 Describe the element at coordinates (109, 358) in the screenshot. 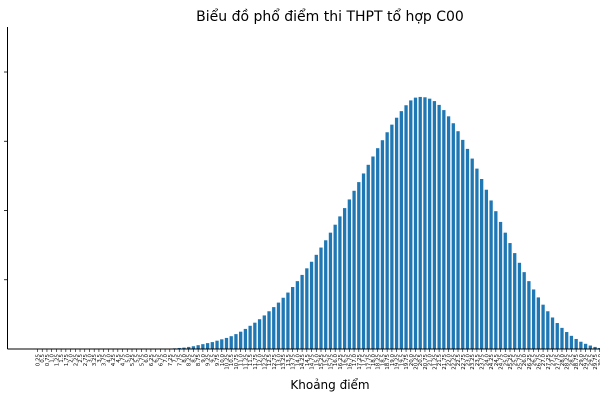

I see `x-tick-label-4.0: 4.0` at that location.